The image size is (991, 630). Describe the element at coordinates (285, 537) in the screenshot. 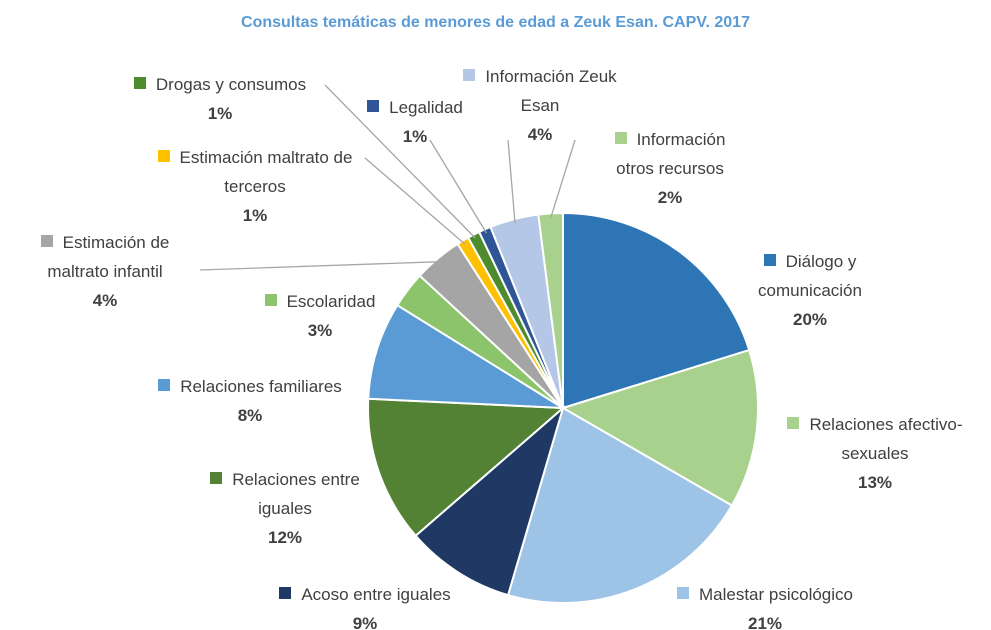

I see `value-label: 12%` at that location.